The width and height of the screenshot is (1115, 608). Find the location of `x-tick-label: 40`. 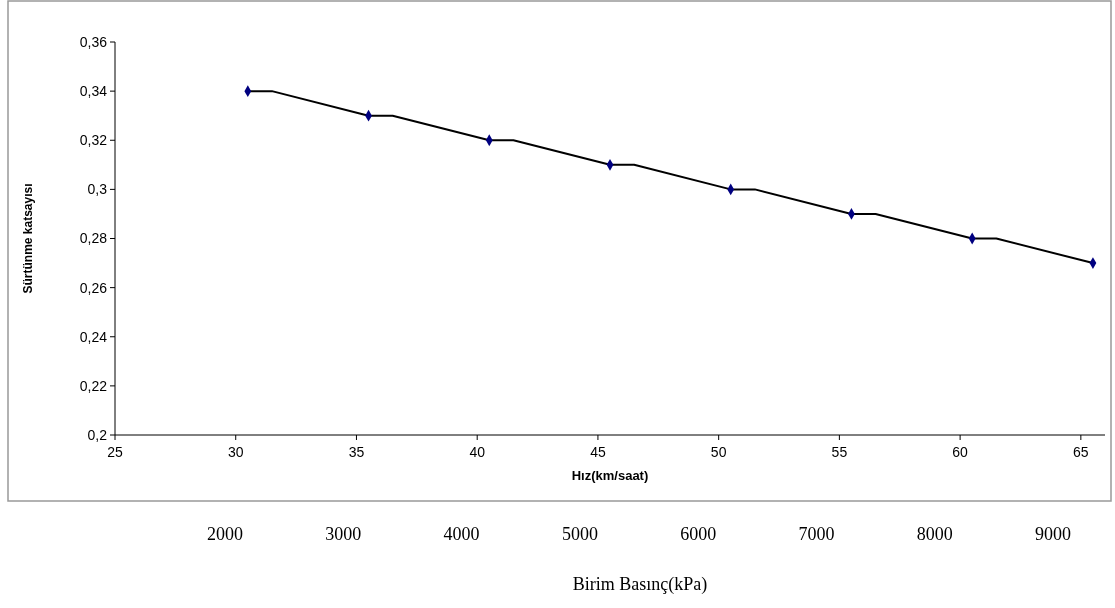

x-tick-label: 40 is located at coordinates (477, 452).